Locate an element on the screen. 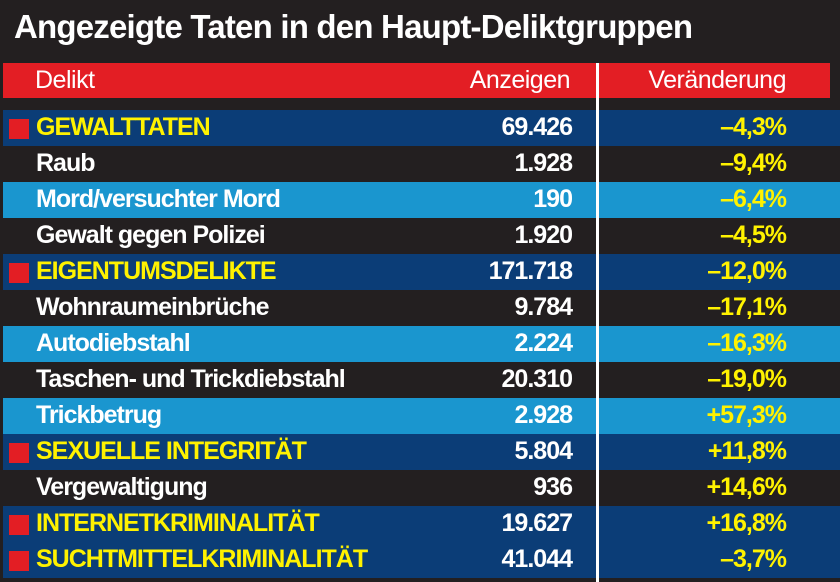 The image size is (840, 582). row-count: 41.044 is located at coordinates (537, 559).